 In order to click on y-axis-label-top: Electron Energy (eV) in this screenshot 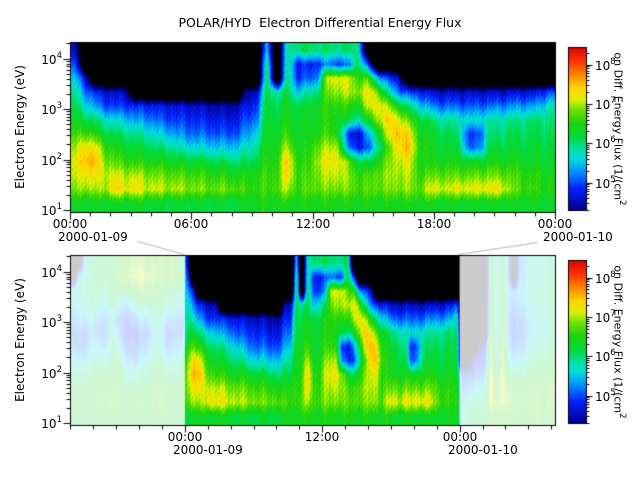, I will do `click(20, 127)`.